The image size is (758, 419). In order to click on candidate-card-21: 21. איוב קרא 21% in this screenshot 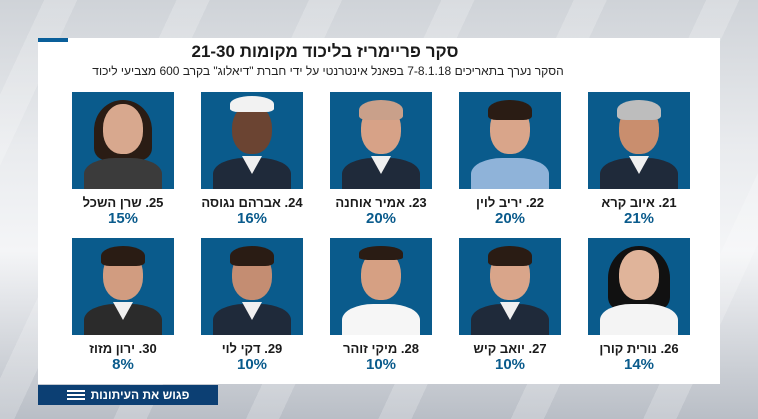, I will do `click(639, 167)`.